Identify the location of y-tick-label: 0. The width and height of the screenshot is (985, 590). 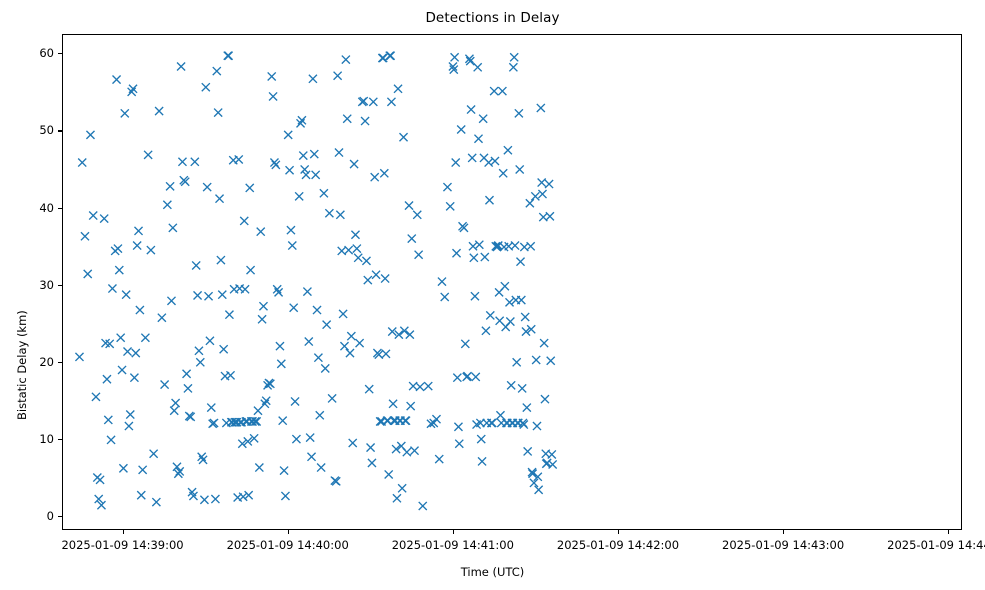
(50, 516).